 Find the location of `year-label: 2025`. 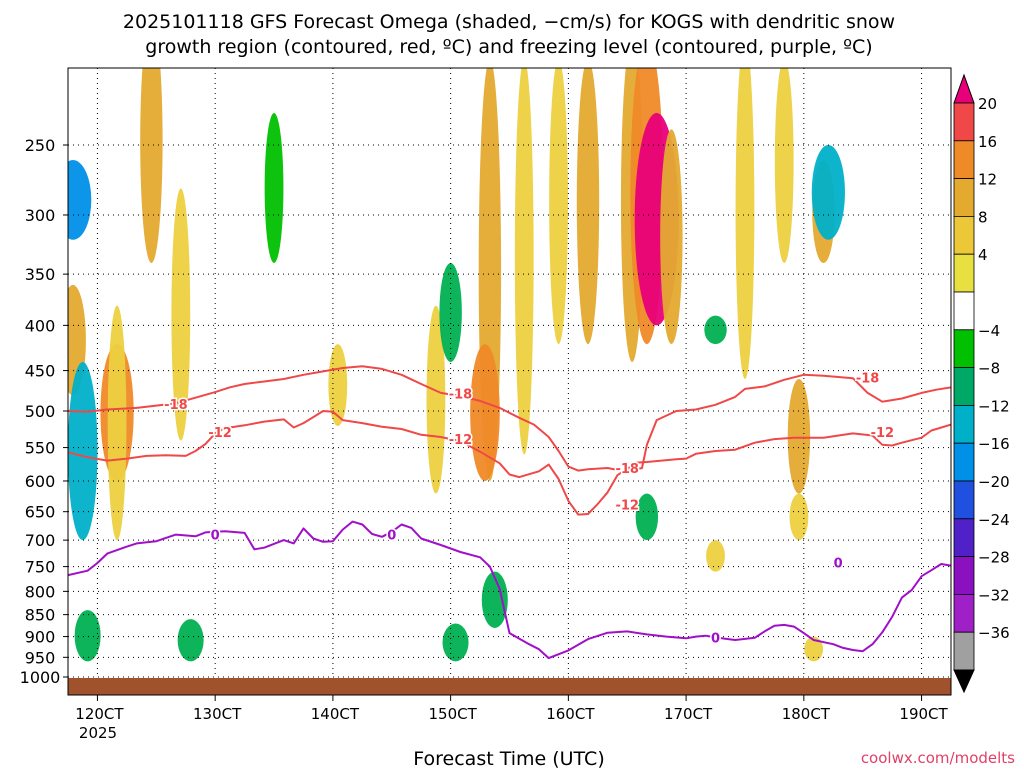

year-label: 2025 is located at coordinates (98, 733).